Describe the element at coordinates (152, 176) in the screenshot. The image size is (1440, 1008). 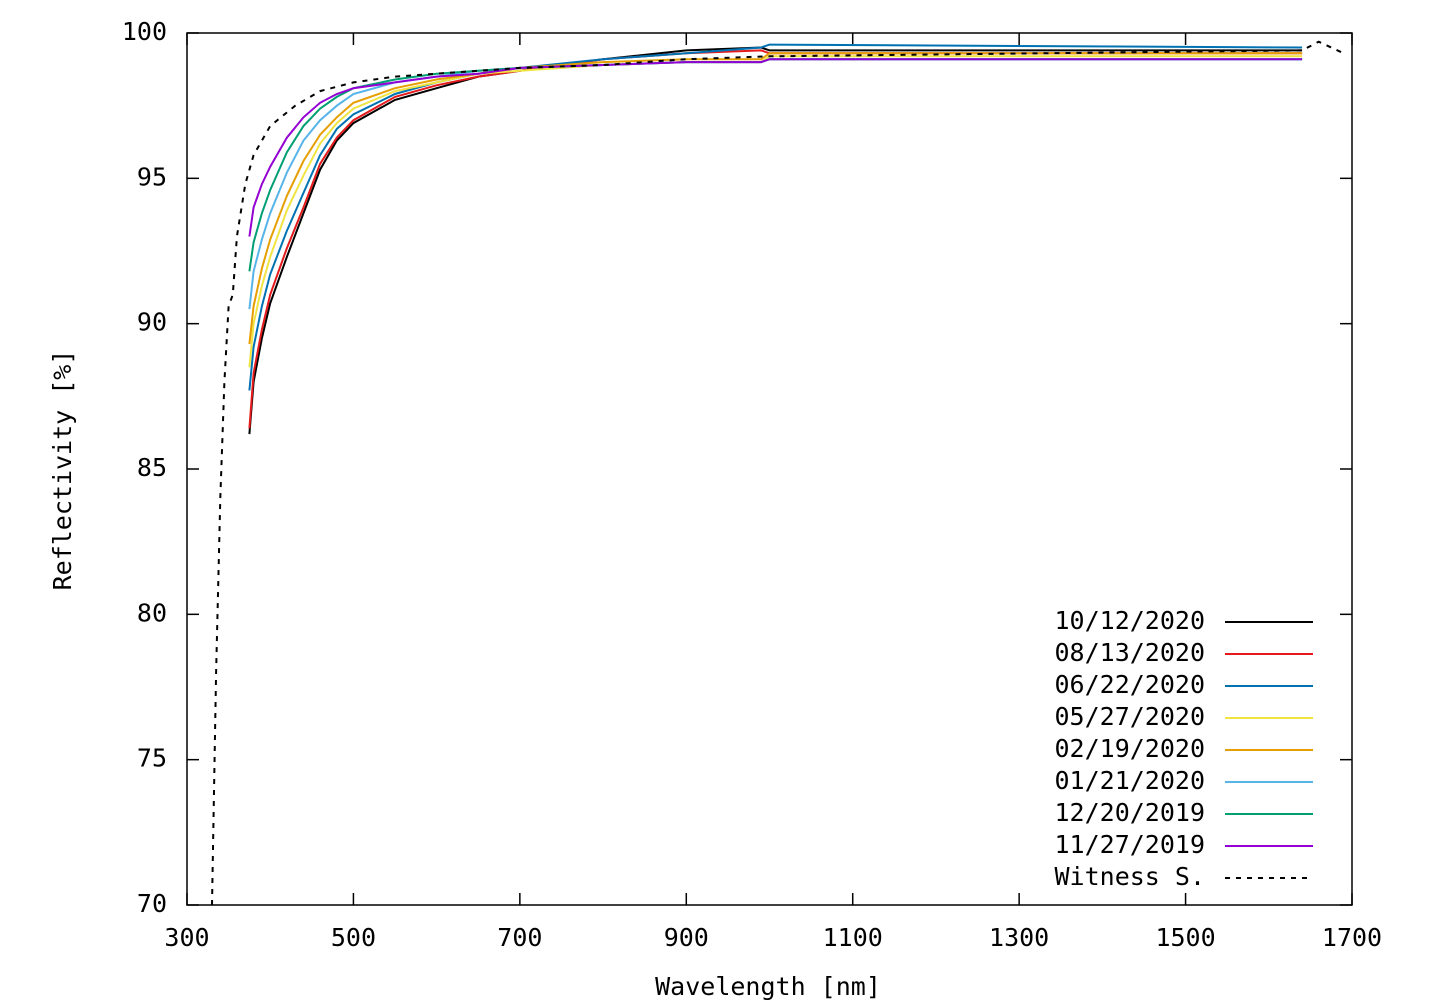
I see `y-tick-label: 95` at that location.